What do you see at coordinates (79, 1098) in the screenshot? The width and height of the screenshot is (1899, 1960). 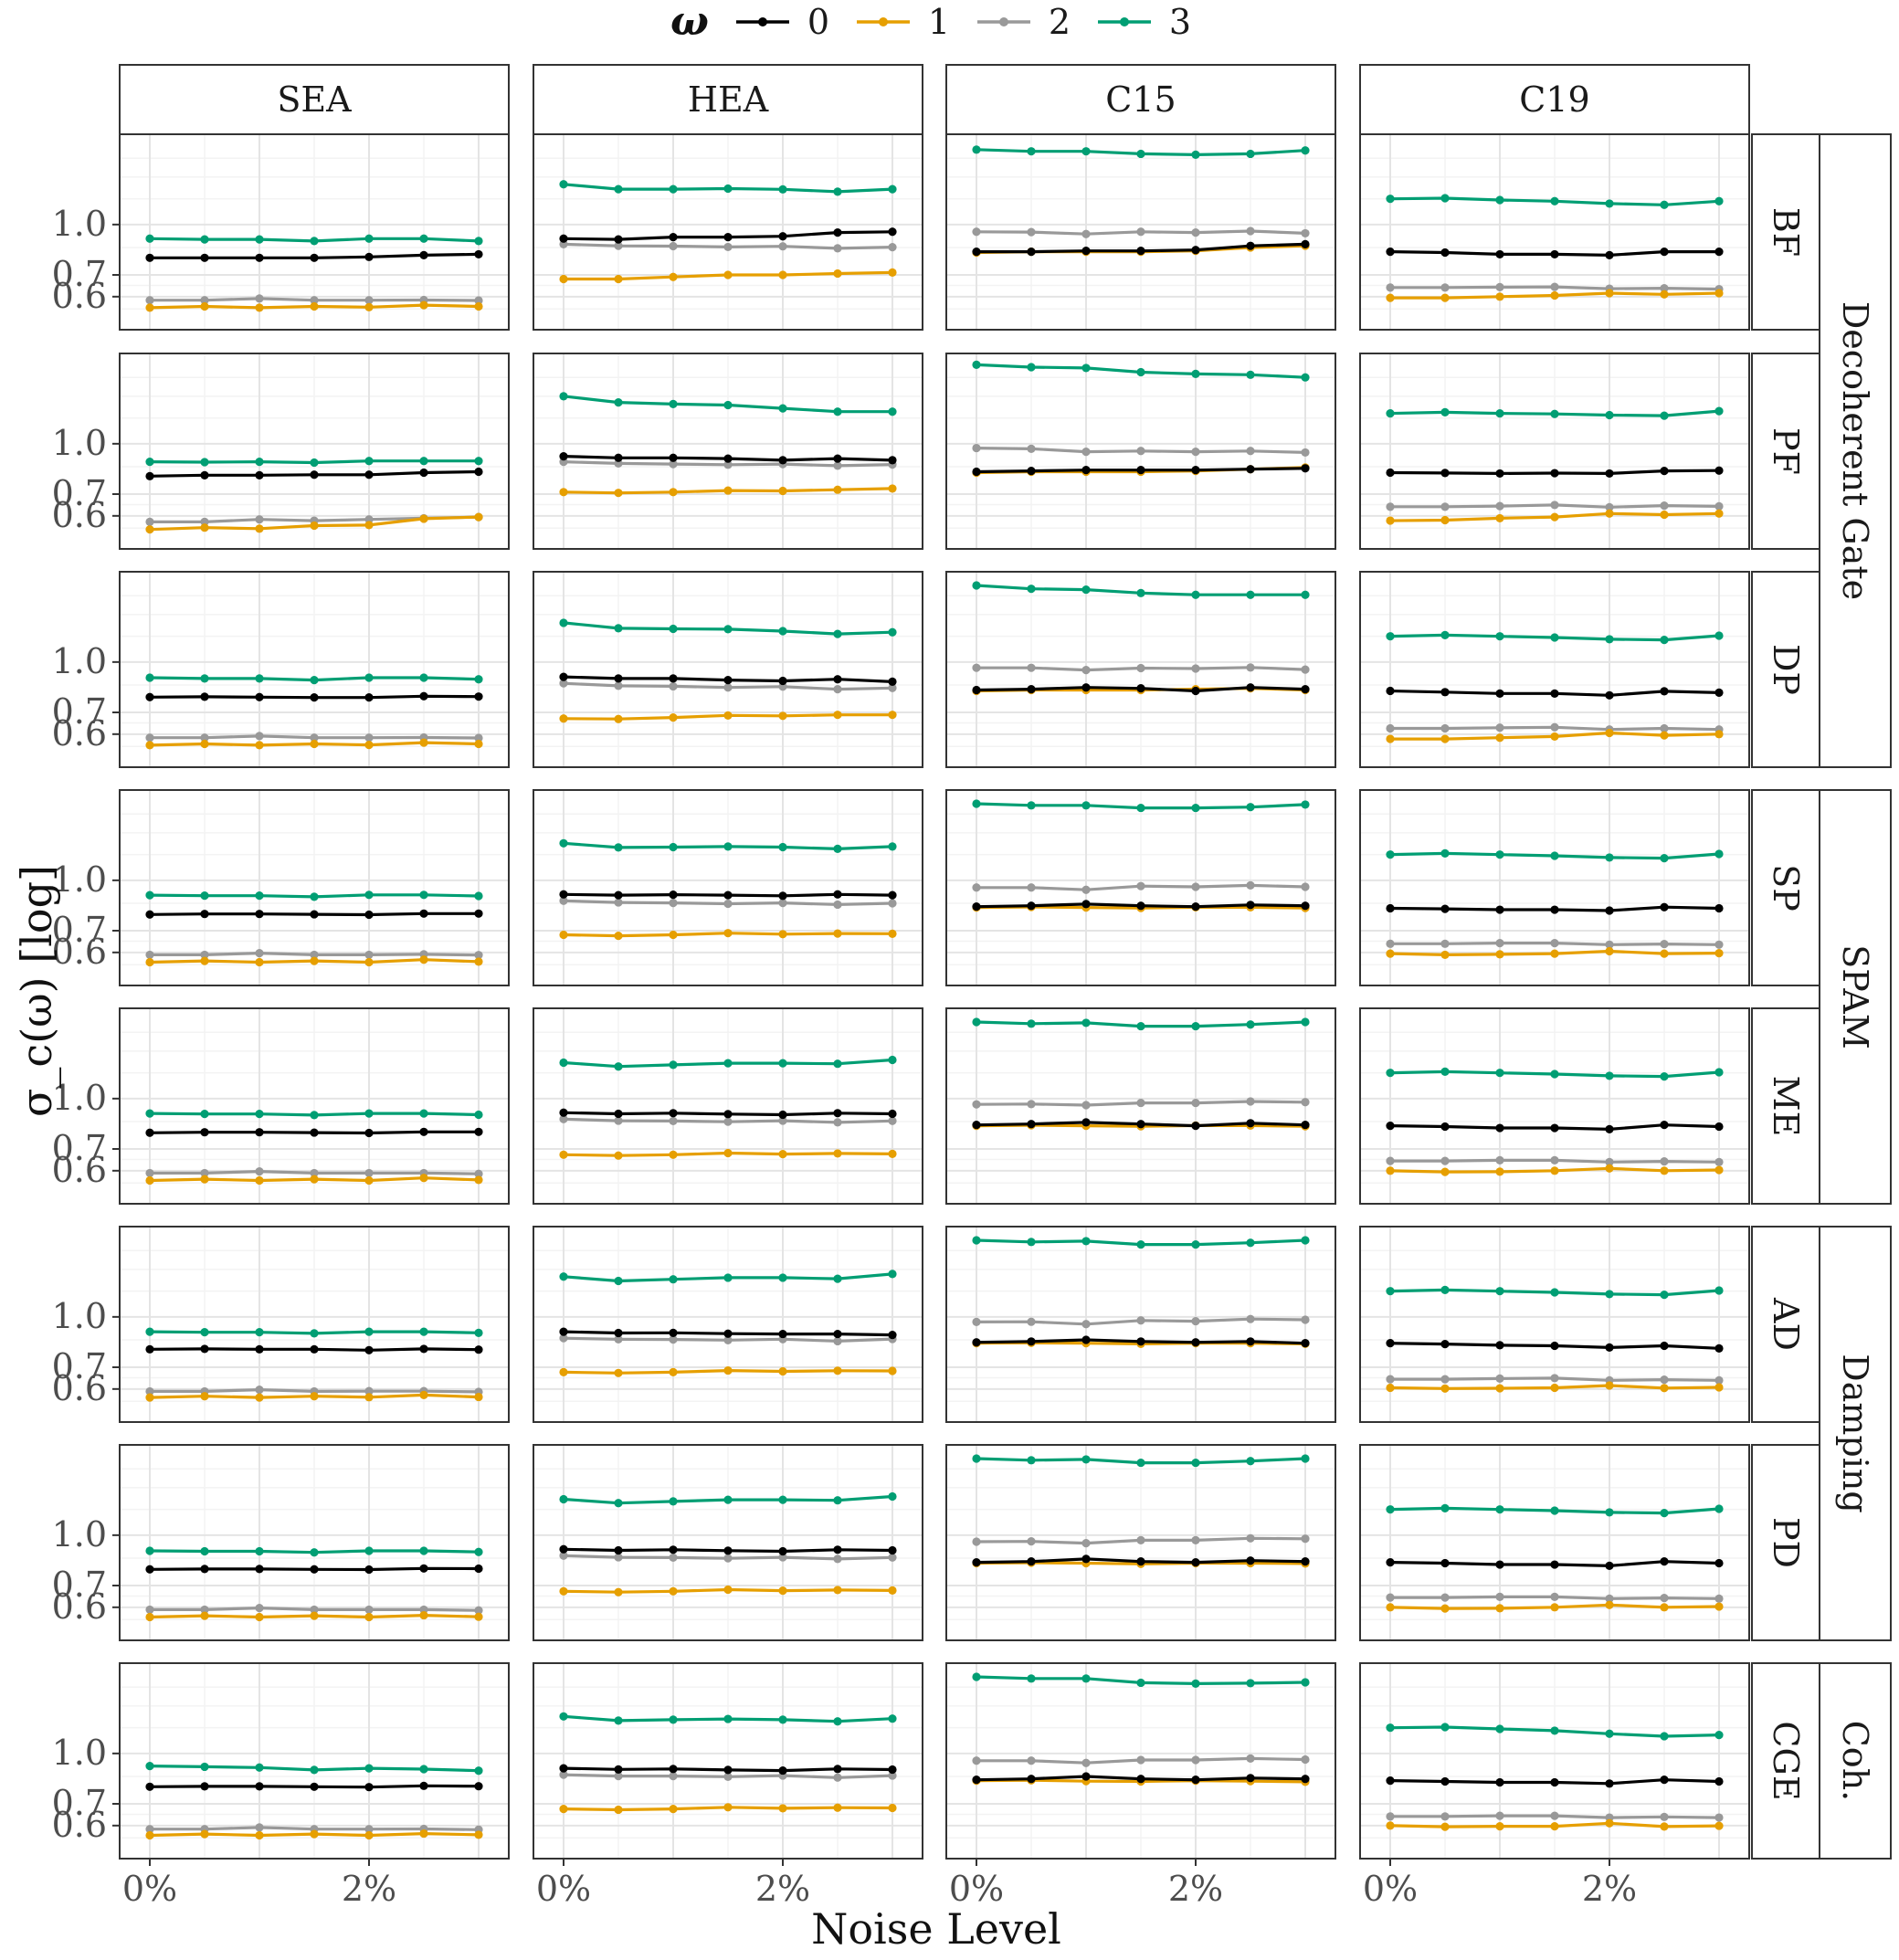 I see `y-tick-label: 1.0` at bounding box center [79, 1098].